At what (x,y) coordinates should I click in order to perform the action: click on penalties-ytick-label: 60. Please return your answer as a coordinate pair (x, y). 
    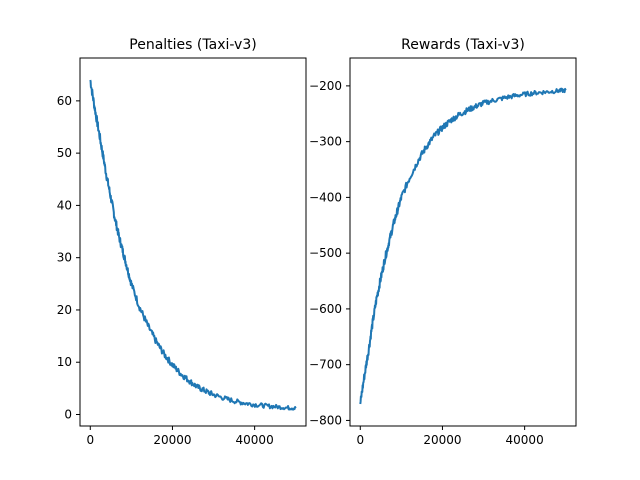
    Looking at the image, I should click on (64, 101).